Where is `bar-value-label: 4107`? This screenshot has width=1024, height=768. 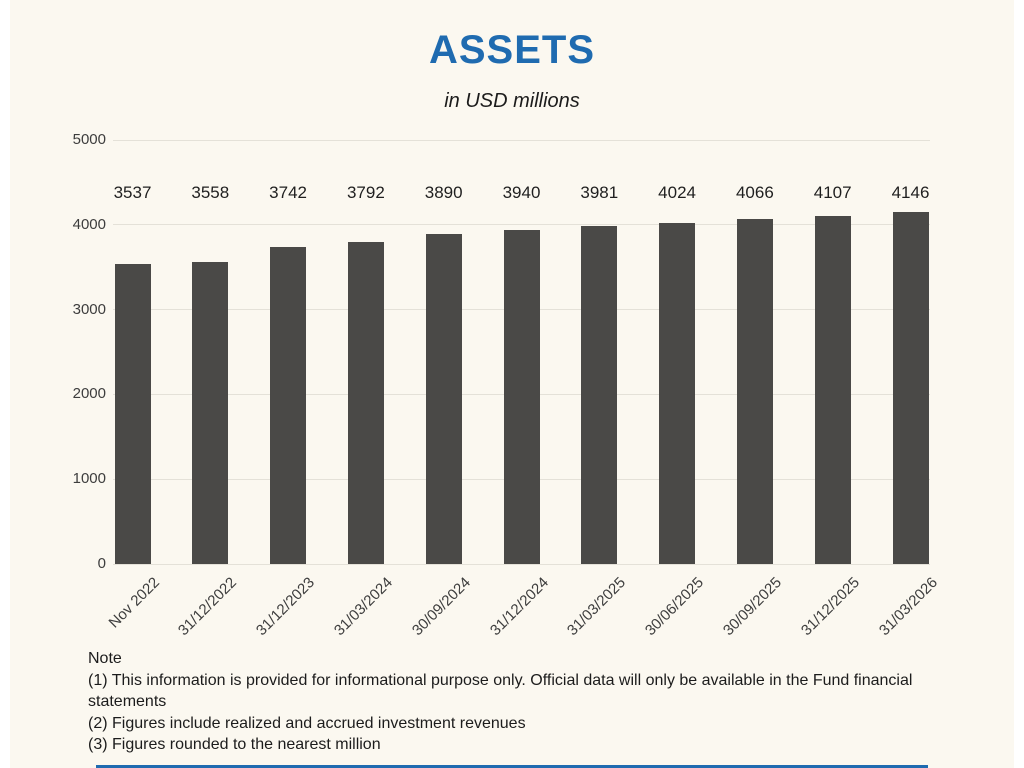
bar-value-label: 4107 is located at coordinates (832, 192).